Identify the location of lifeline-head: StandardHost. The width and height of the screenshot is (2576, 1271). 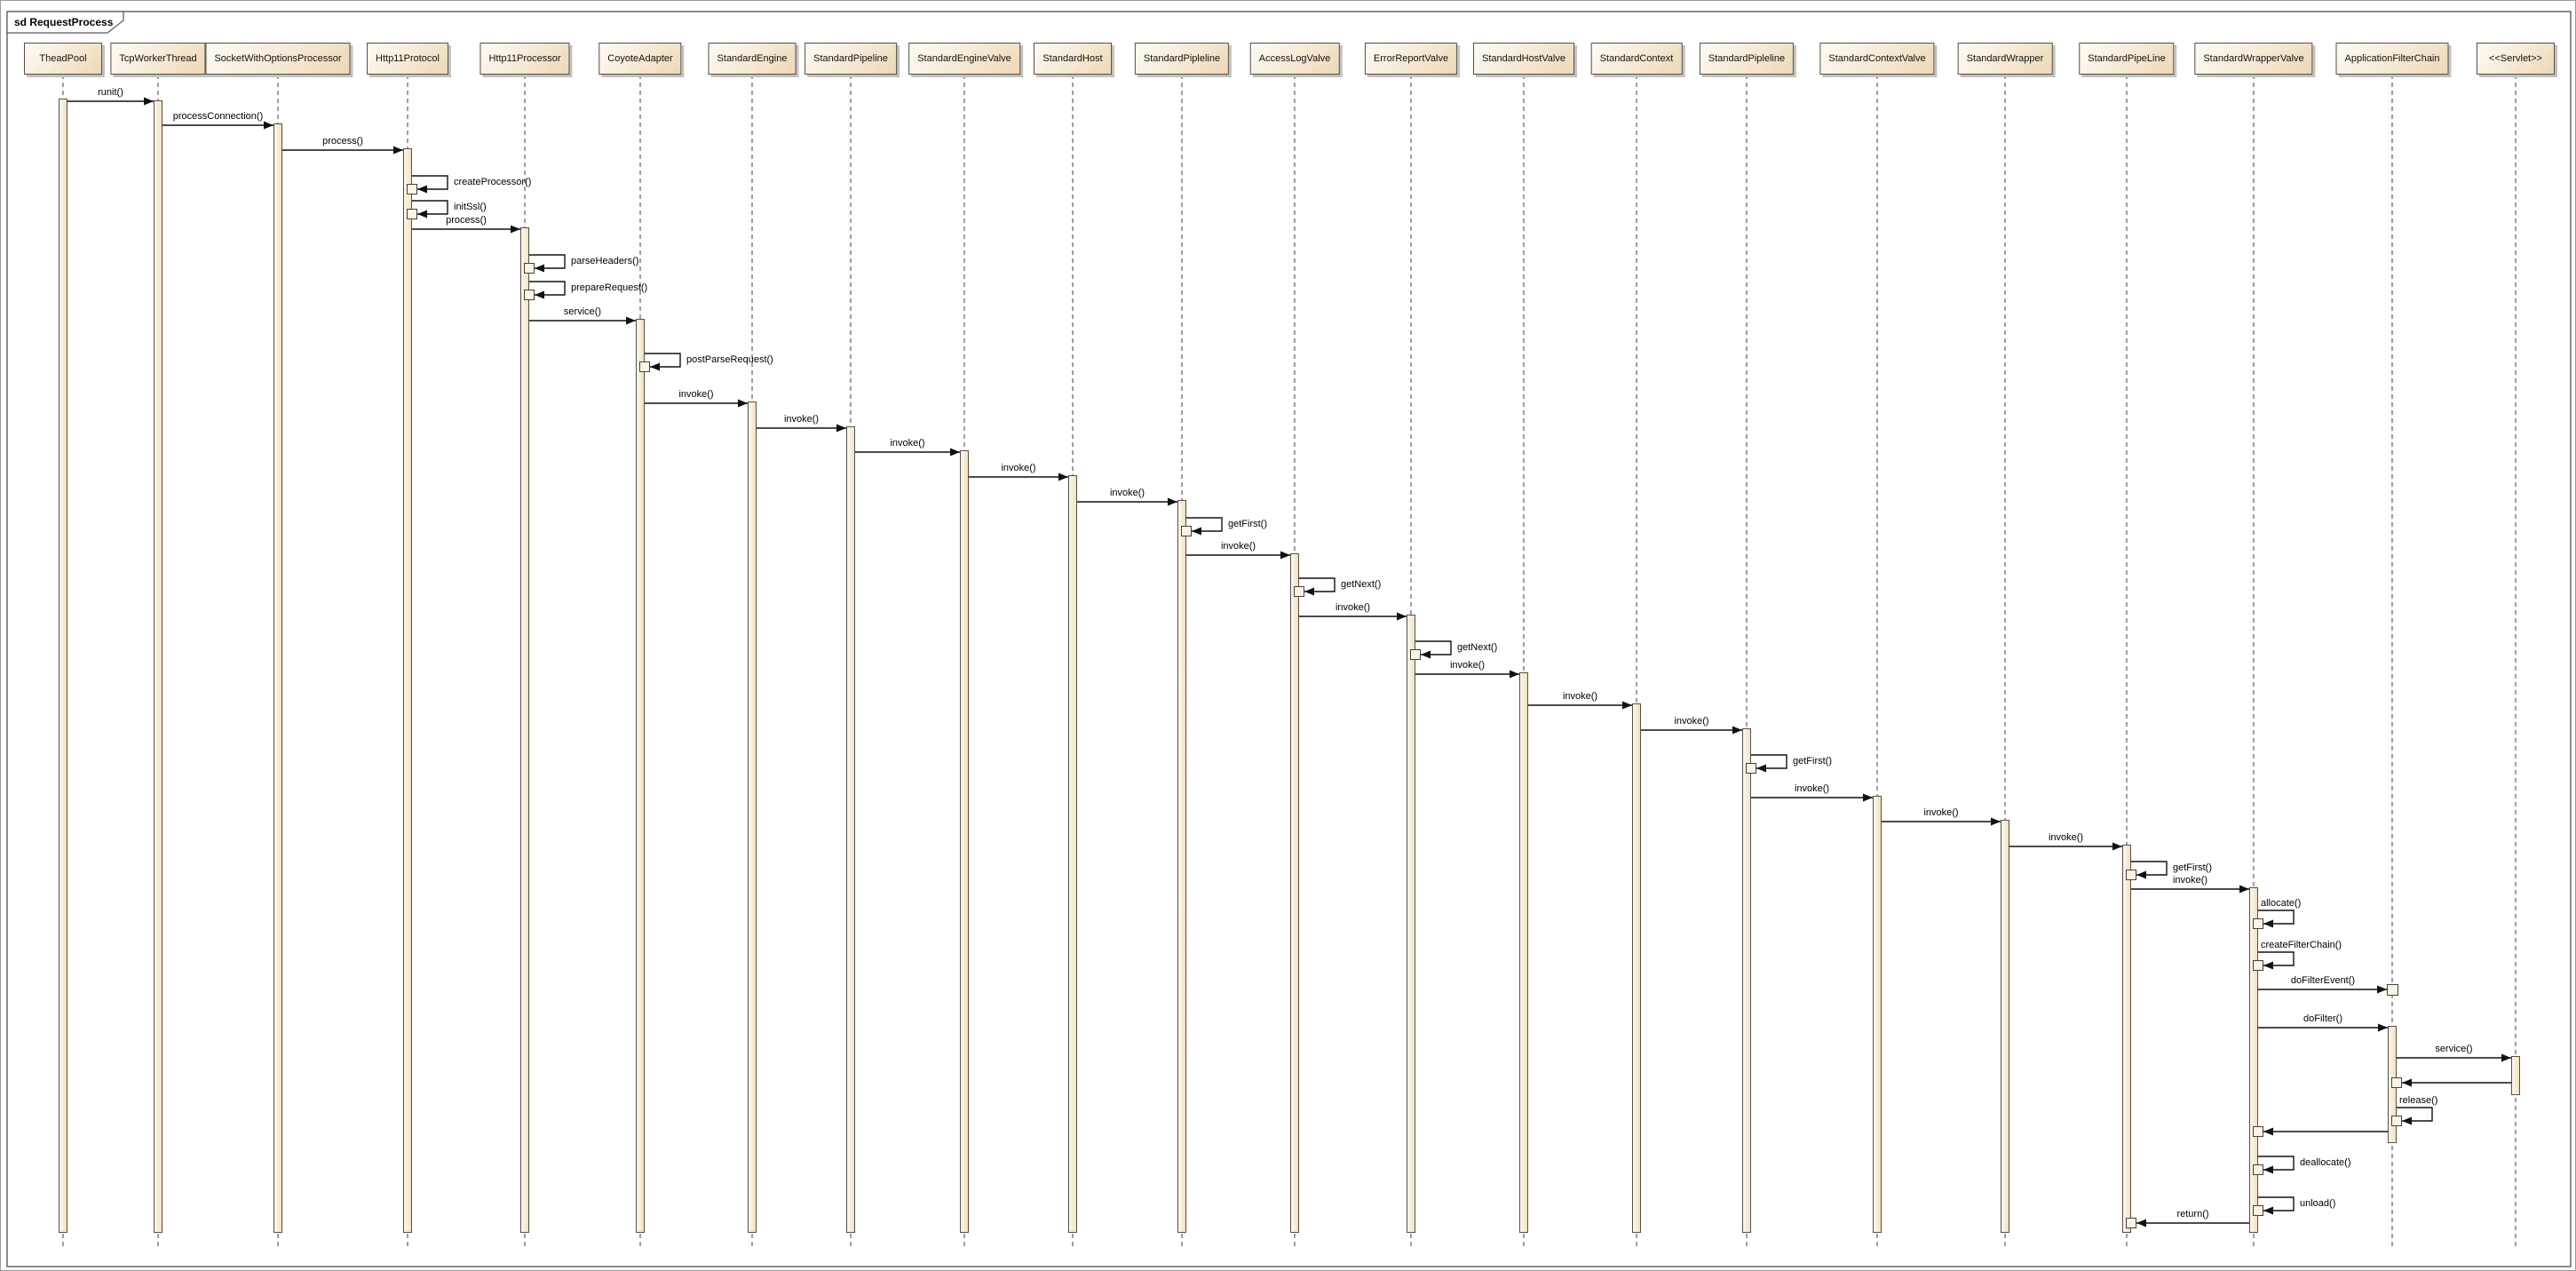
(1073, 59).